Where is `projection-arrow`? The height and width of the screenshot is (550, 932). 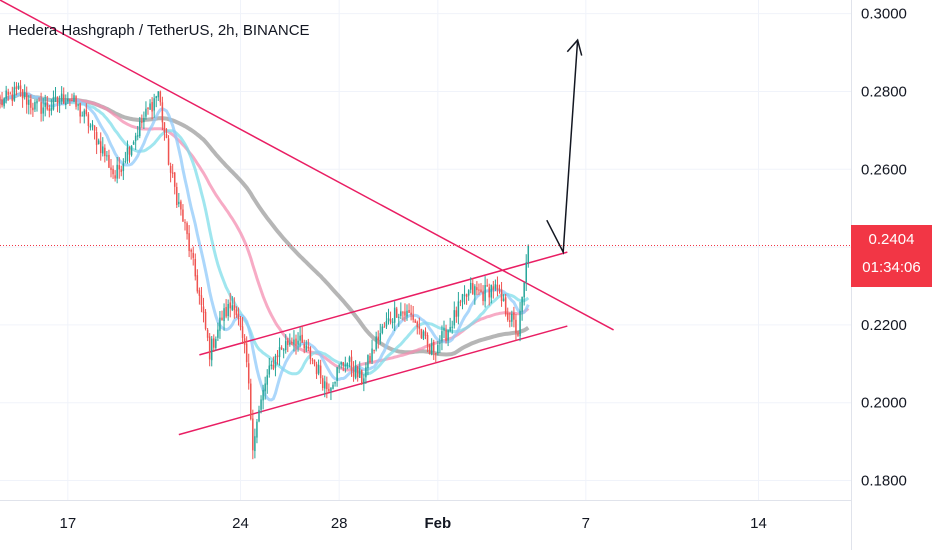
projection-arrow is located at coordinates (562, 147).